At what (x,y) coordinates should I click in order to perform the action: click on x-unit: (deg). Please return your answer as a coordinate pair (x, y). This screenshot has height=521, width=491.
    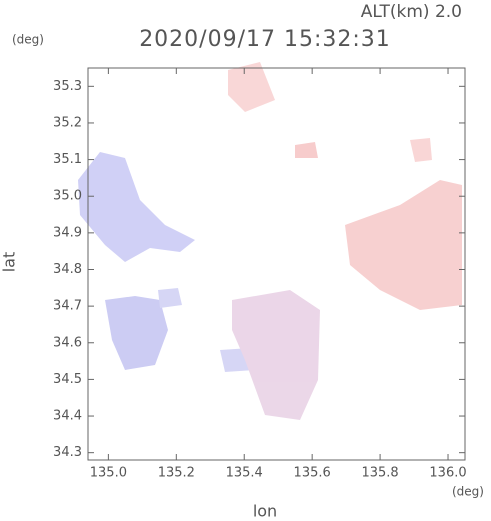
    Looking at the image, I should click on (468, 492).